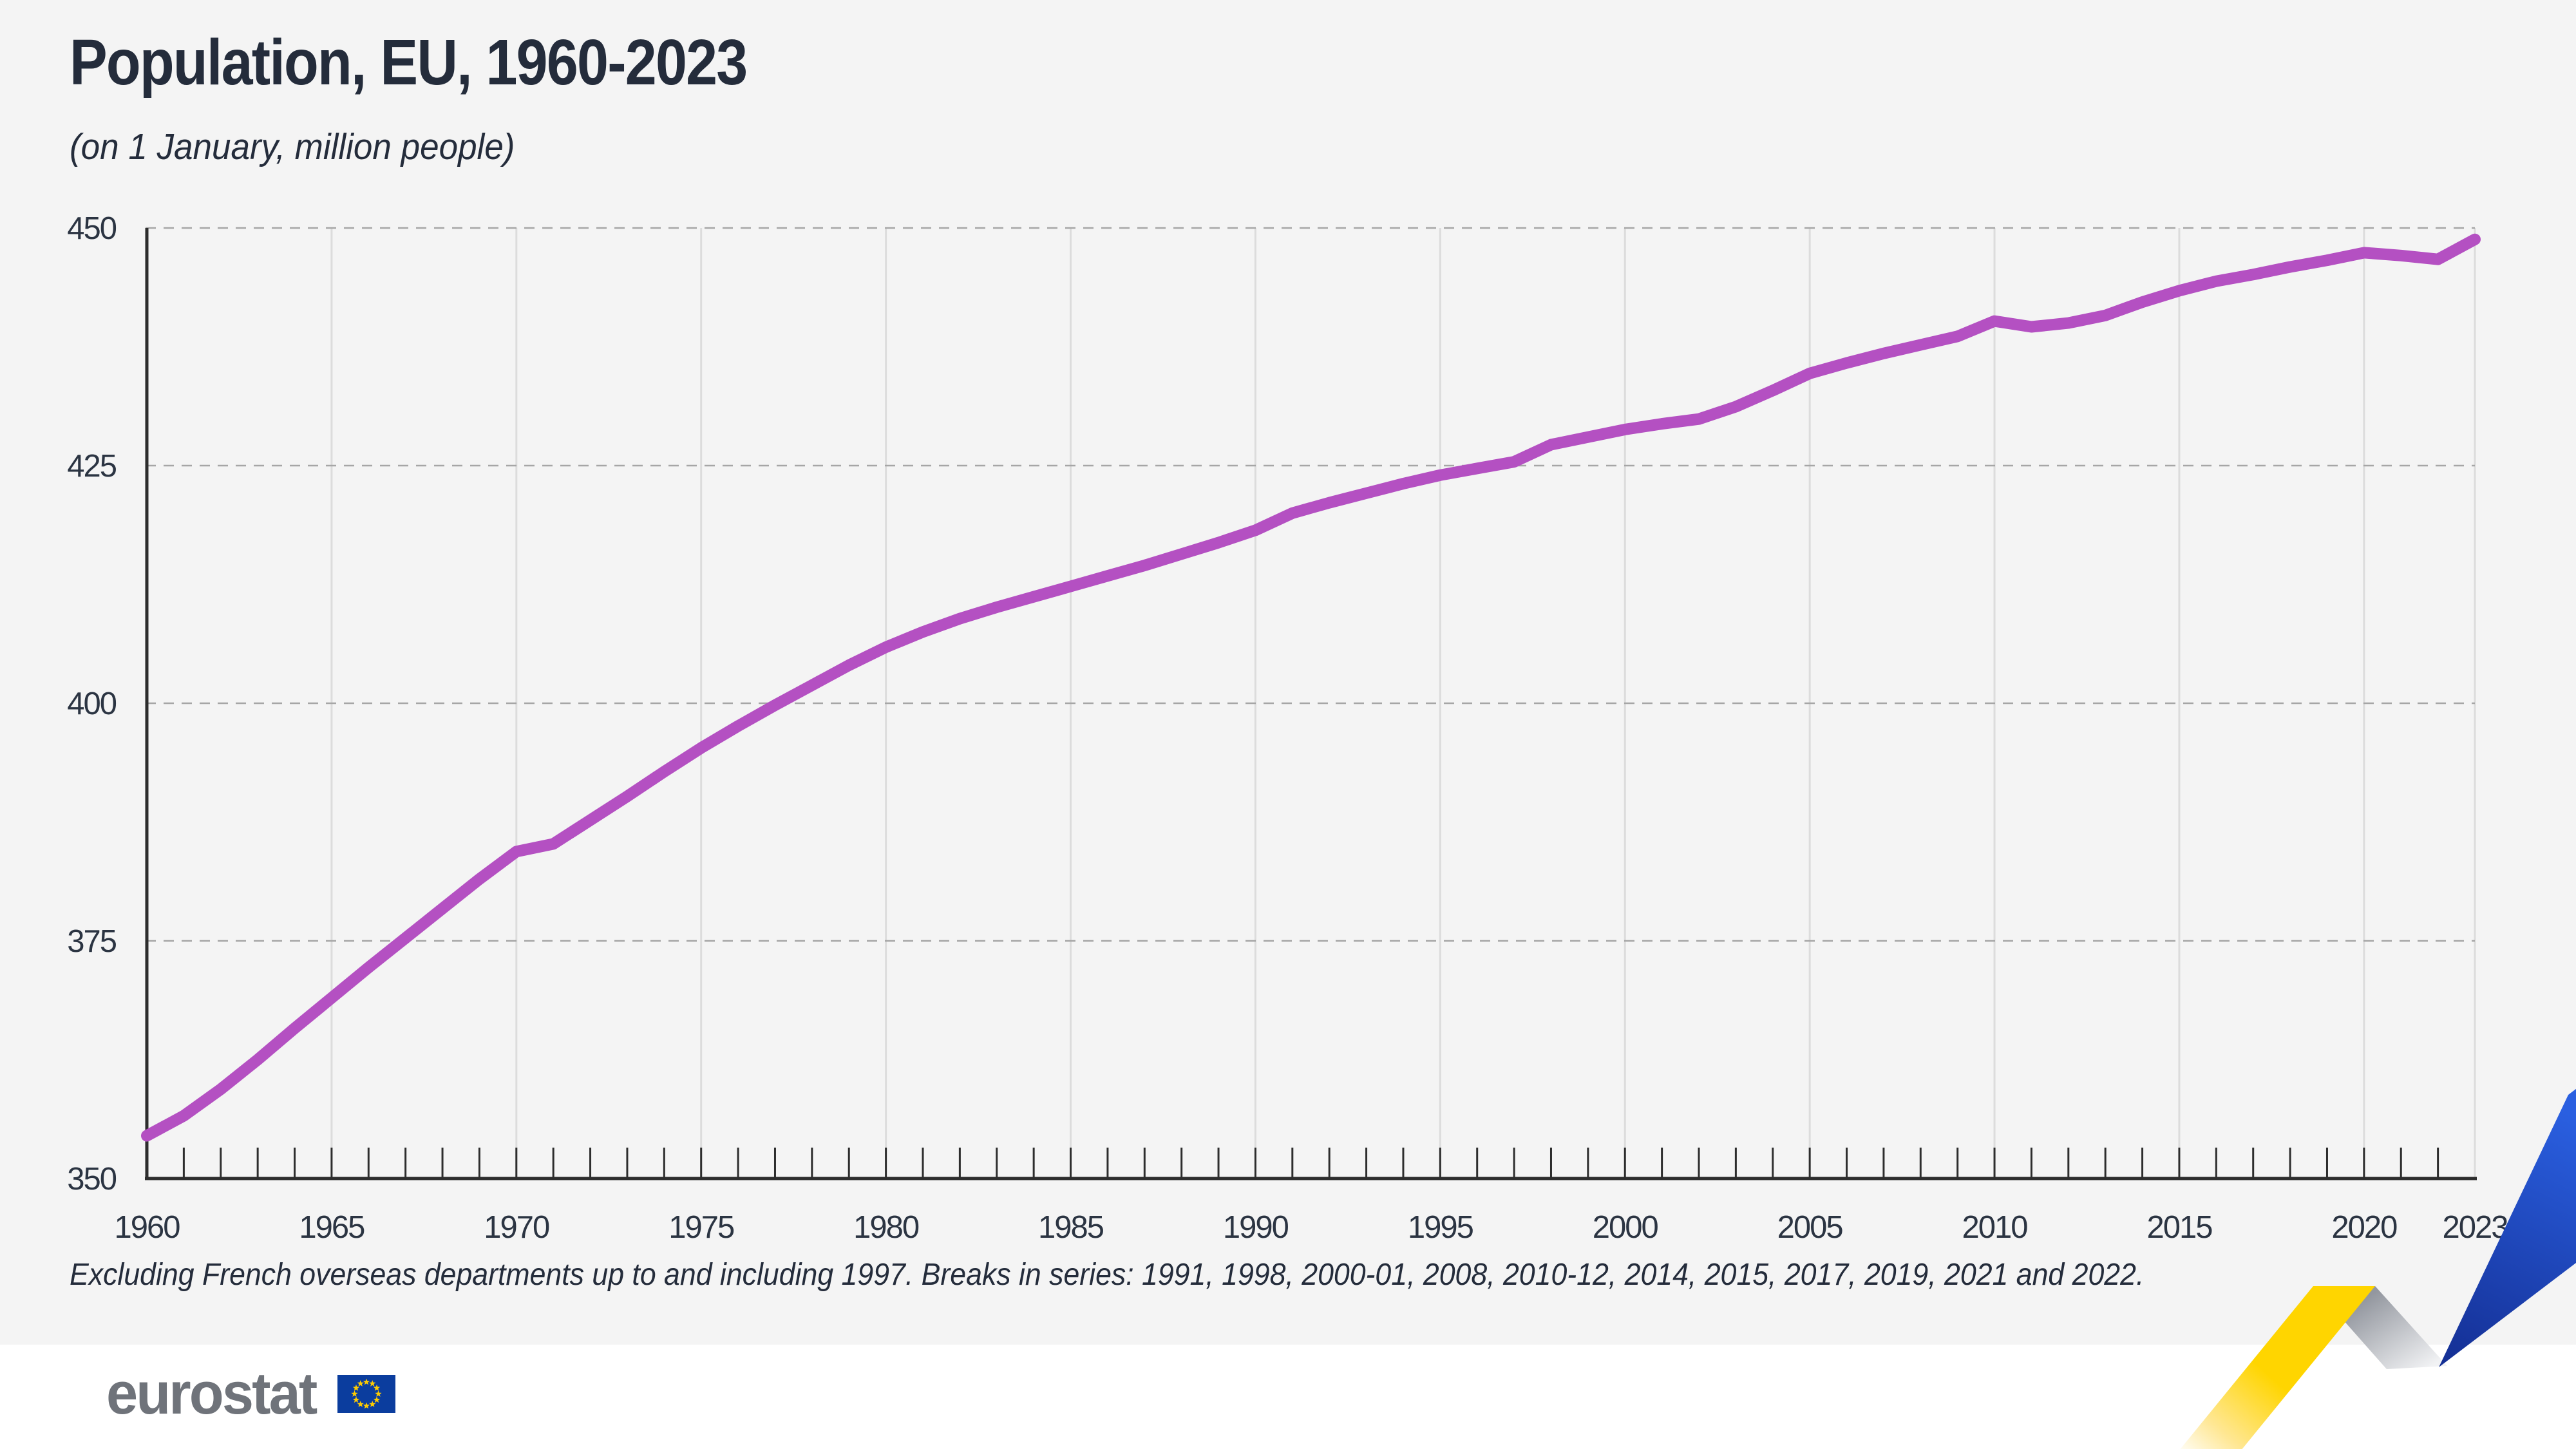 The width and height of the screenshot is (2576, 1449). What do you see at coordinates (1626, 1227) in the screenshot?
I see `x-axis-label: 2000` at bounding box center [1626, 1227].